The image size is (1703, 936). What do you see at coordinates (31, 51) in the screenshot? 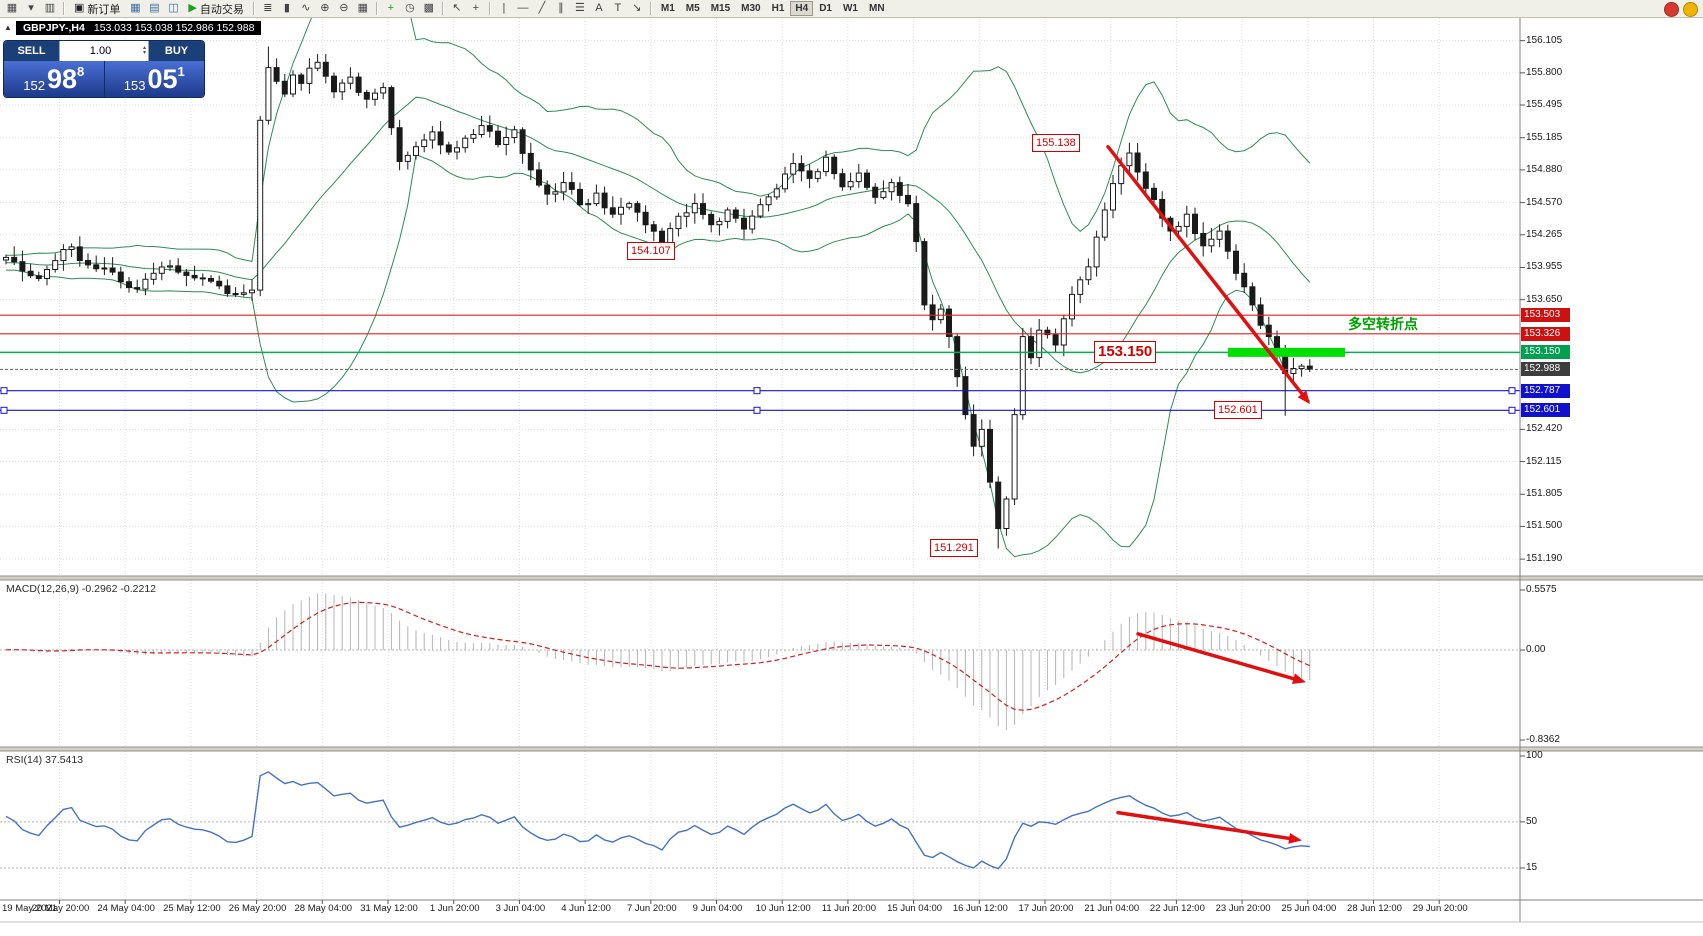
I see `sell-button: SELL` at bounding box center [31, 51].